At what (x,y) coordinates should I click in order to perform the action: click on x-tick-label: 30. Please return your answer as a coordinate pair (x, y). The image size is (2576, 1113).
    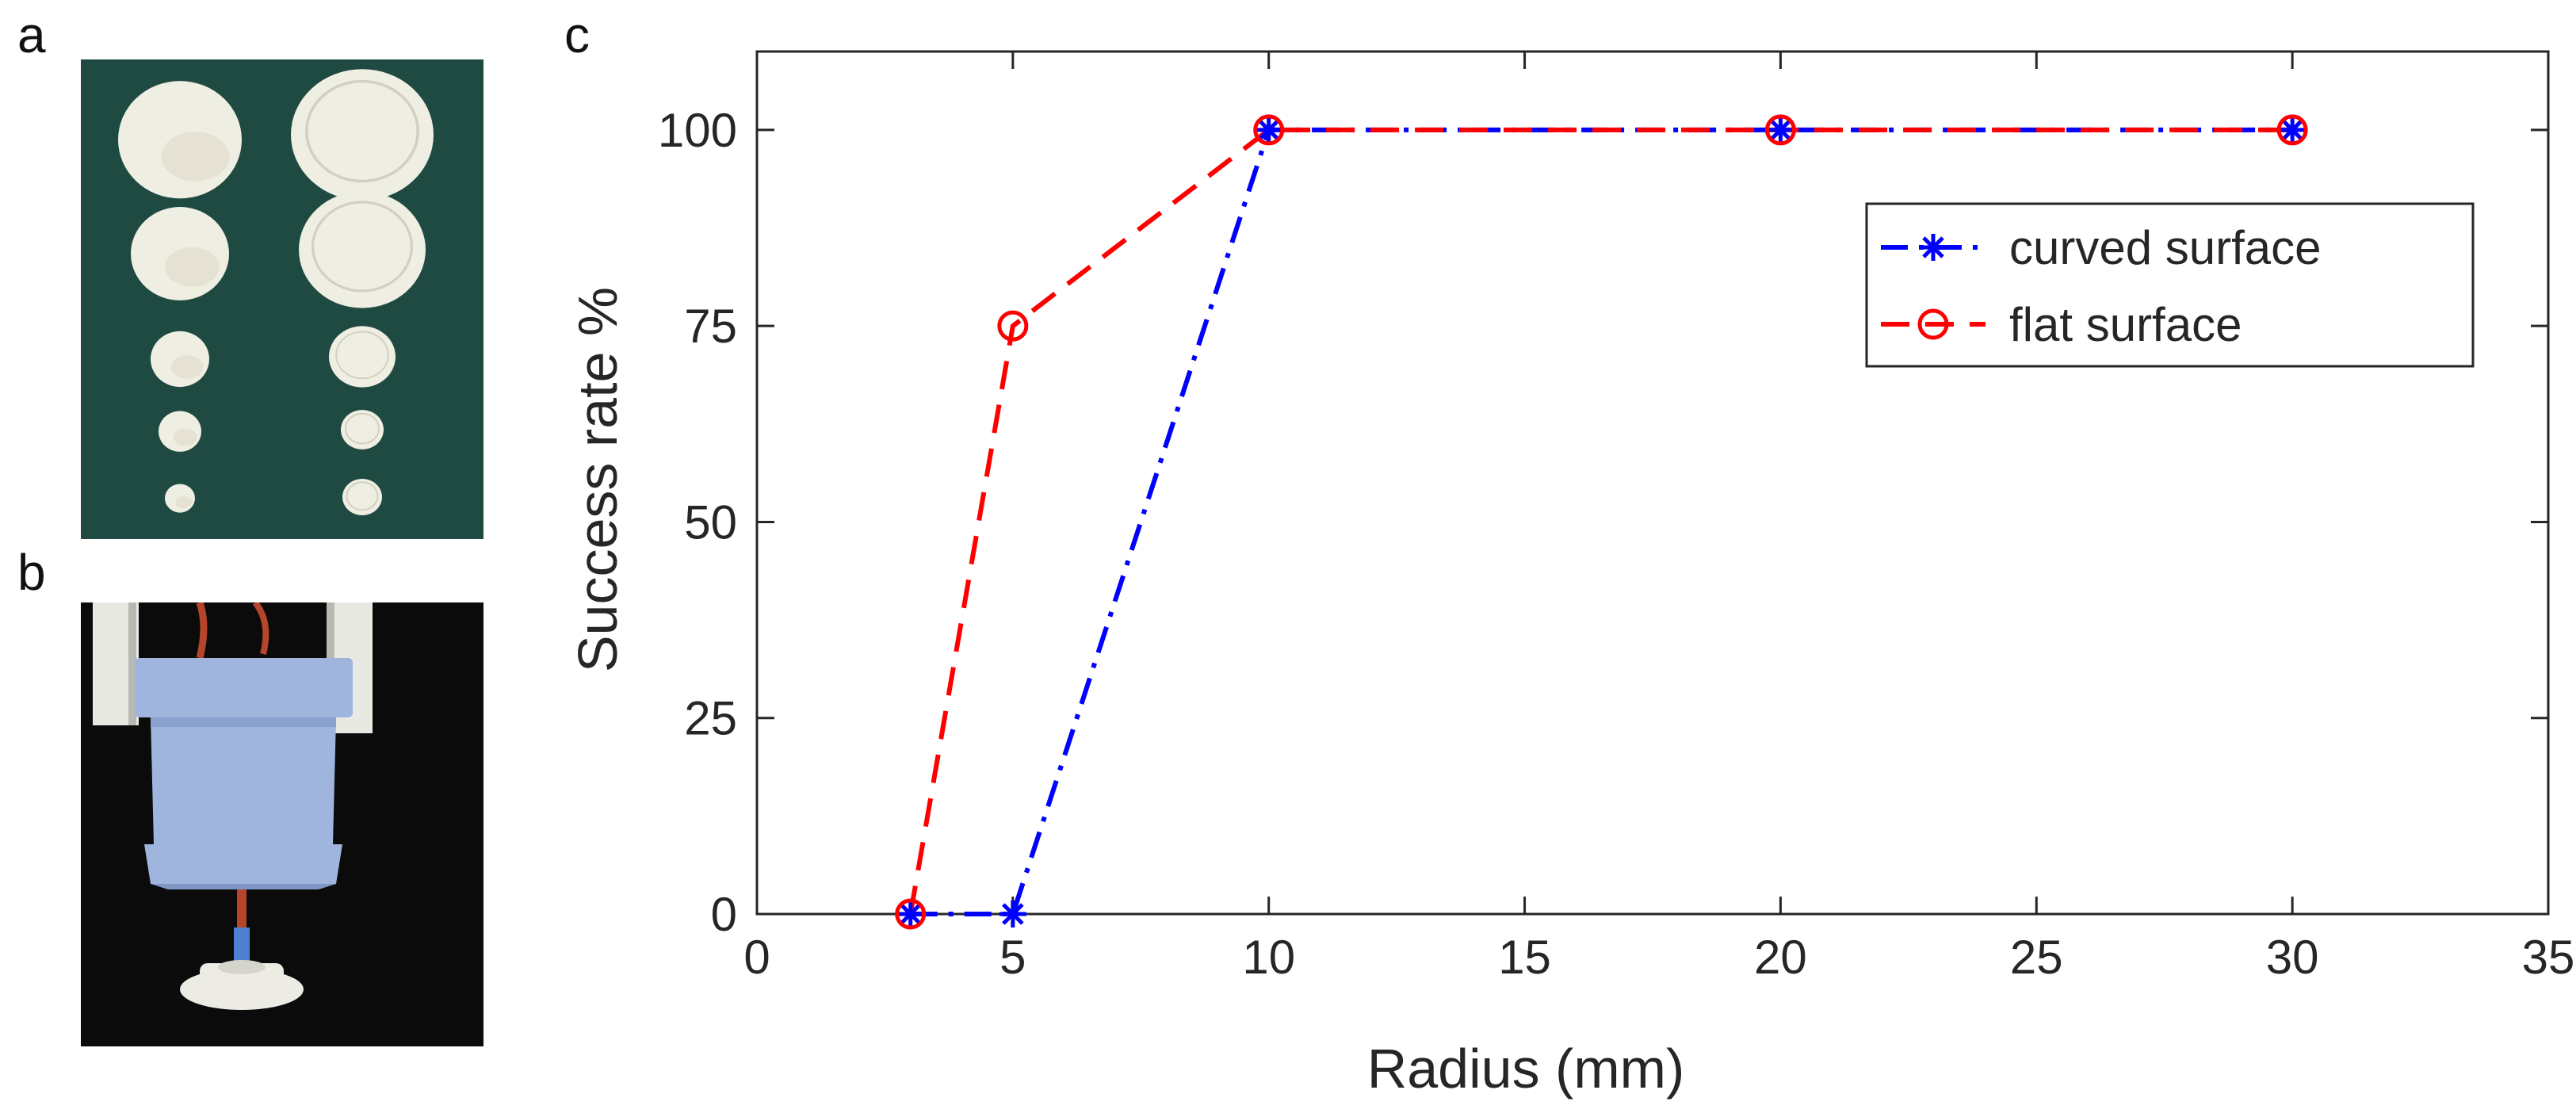
    Looking at the image, I should click on (2292, 957).